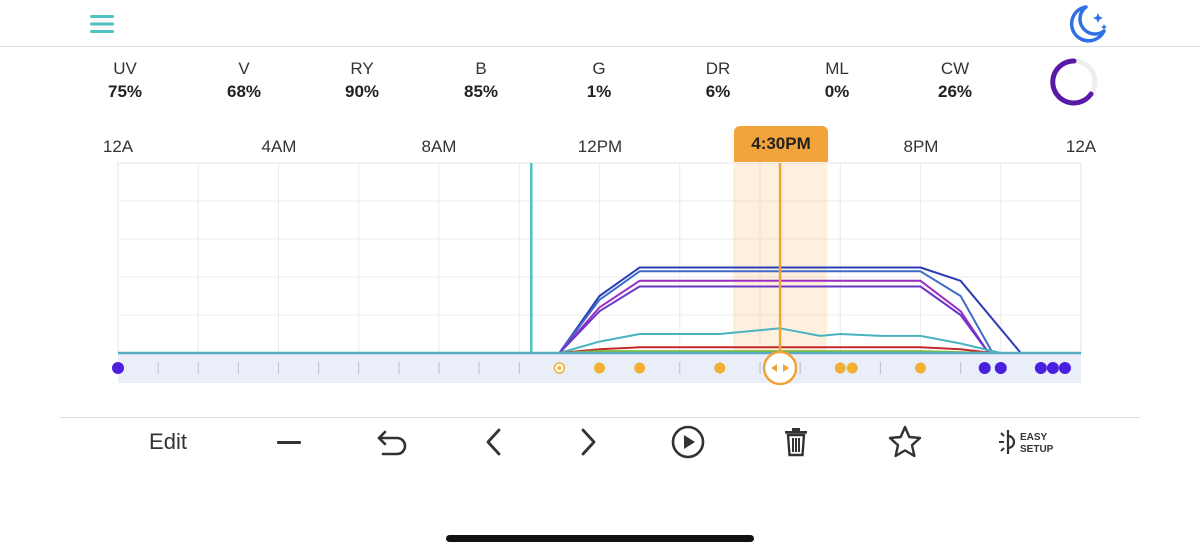  Describe the element at coordinates (125, 91) in the screenshot. I see `channel-value: 75%` at that location.